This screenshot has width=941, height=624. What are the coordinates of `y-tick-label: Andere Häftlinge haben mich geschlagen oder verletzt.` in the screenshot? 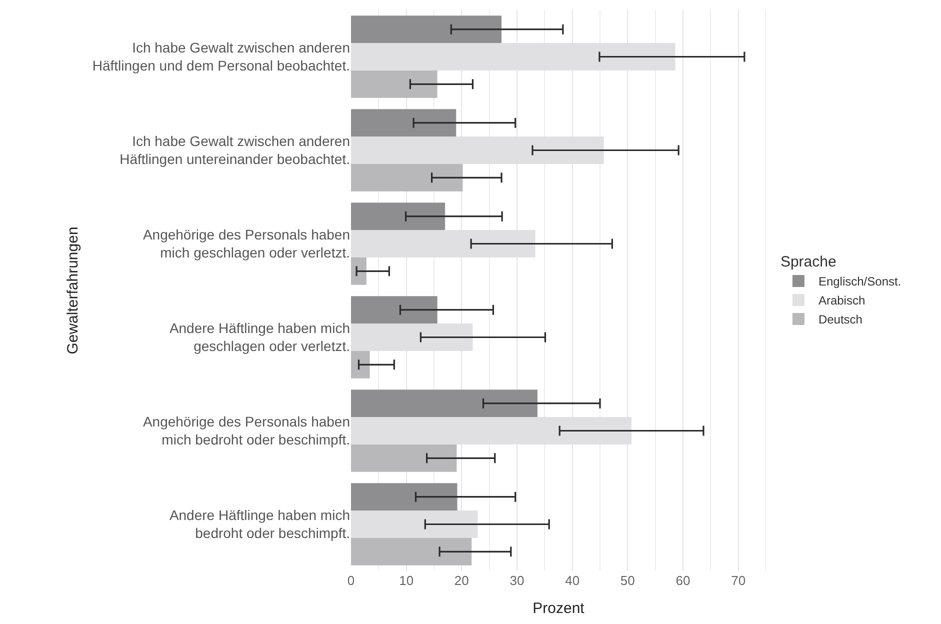 It's located at (259, 337).